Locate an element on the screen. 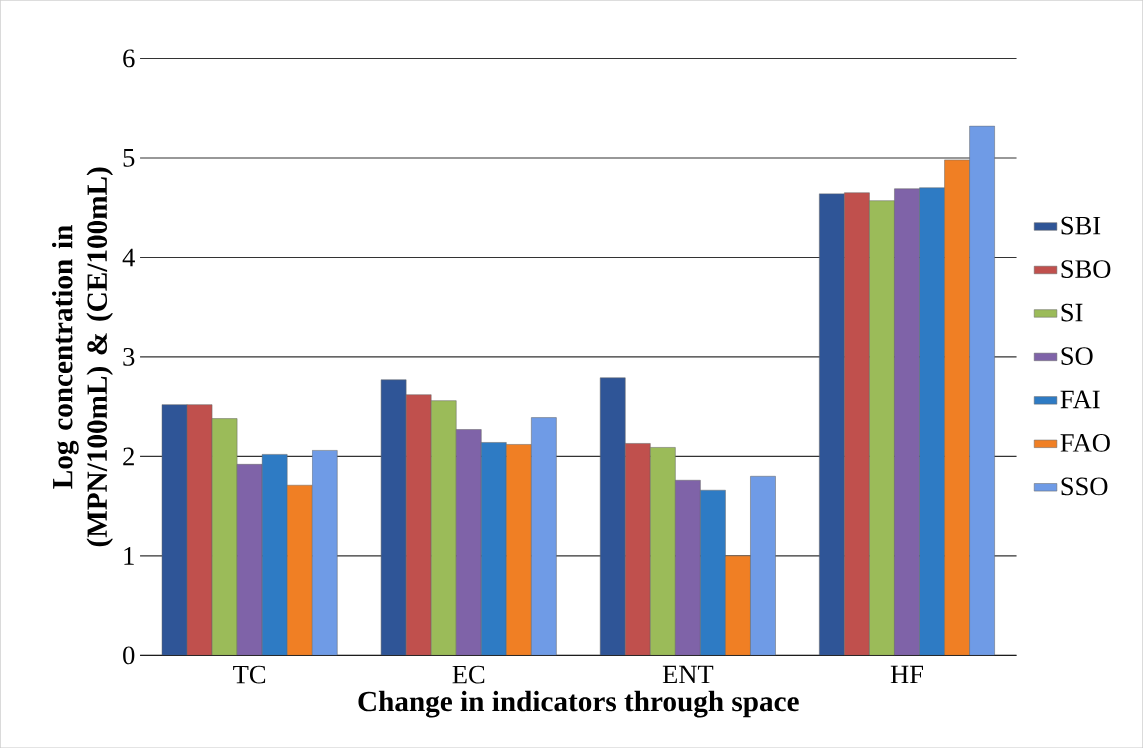 Image resolution: width=1143 pixels, height=748 pixels. legend-label: SBO is located at coordinates (1086, 269).